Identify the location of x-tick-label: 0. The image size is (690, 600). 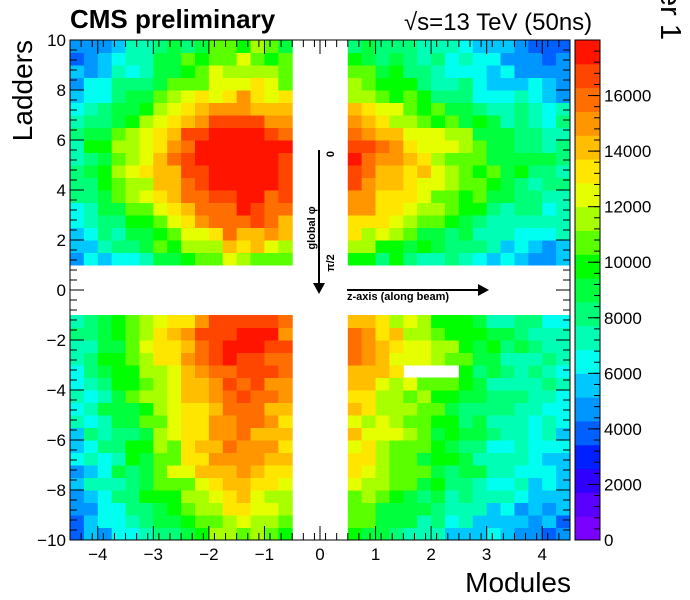
(319, 554).